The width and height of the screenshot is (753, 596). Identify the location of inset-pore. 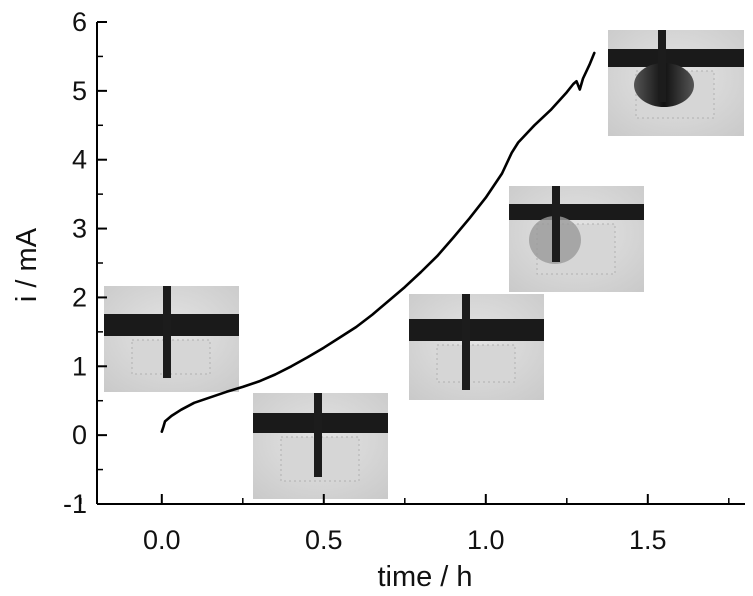
(476, 363).